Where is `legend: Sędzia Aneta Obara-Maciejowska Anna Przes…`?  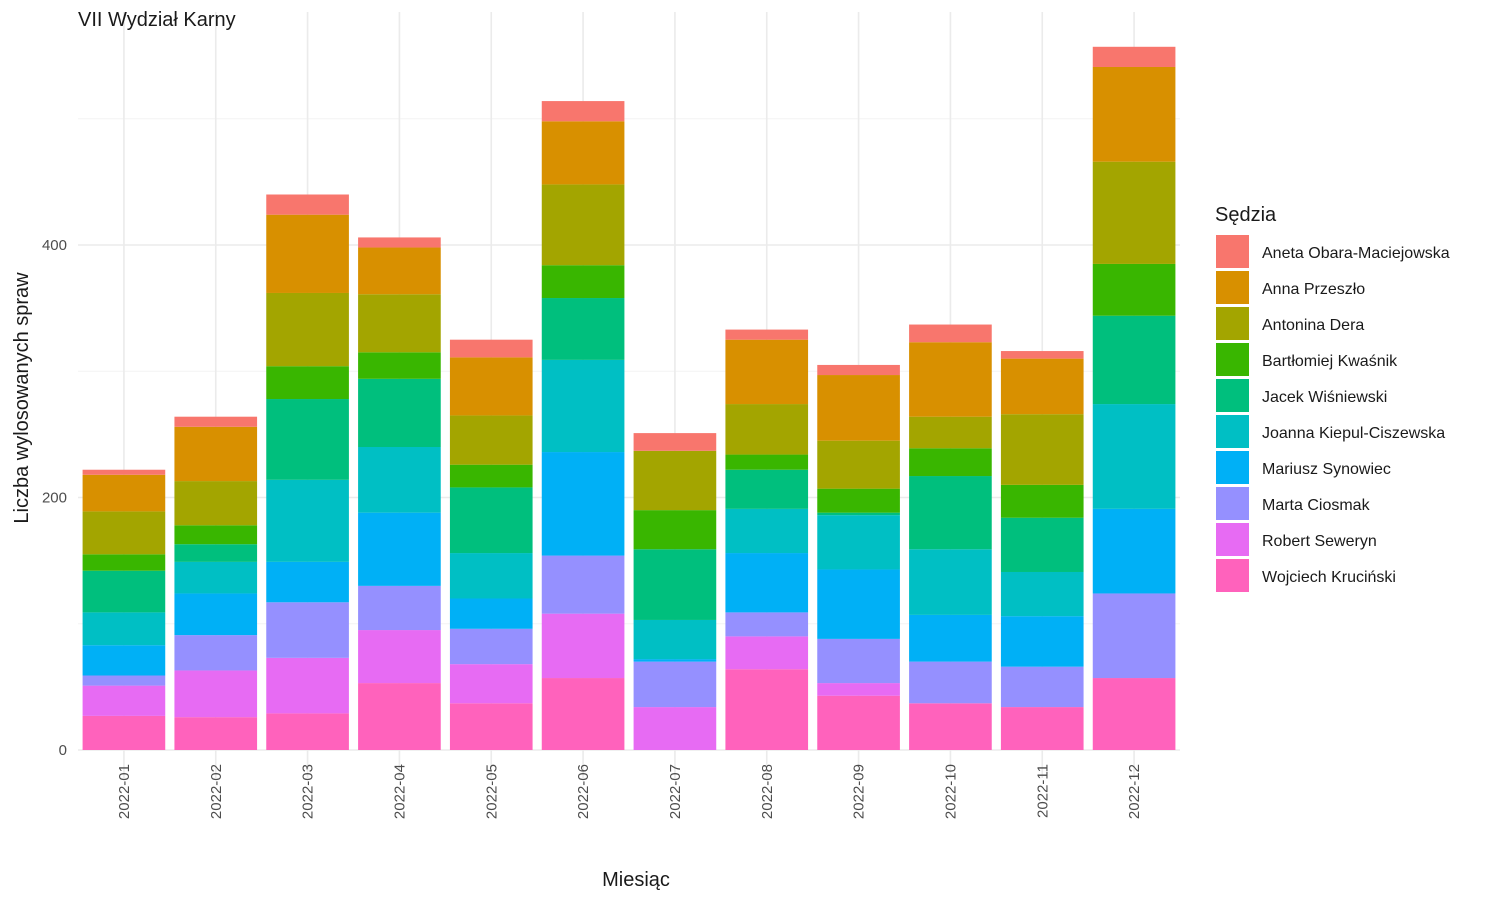 legend: Sędzia Aneta Obara-Maciejowska Anna Przes… is located at coordinates (1332, 398).